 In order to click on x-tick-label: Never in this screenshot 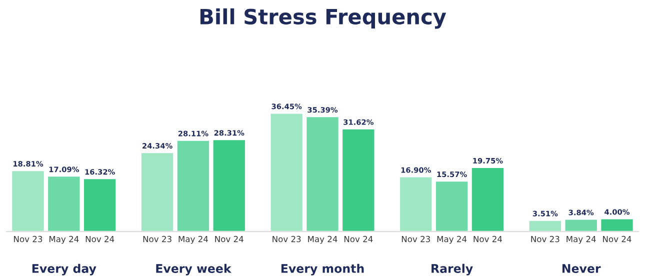, I will do `click(581, 268)`.